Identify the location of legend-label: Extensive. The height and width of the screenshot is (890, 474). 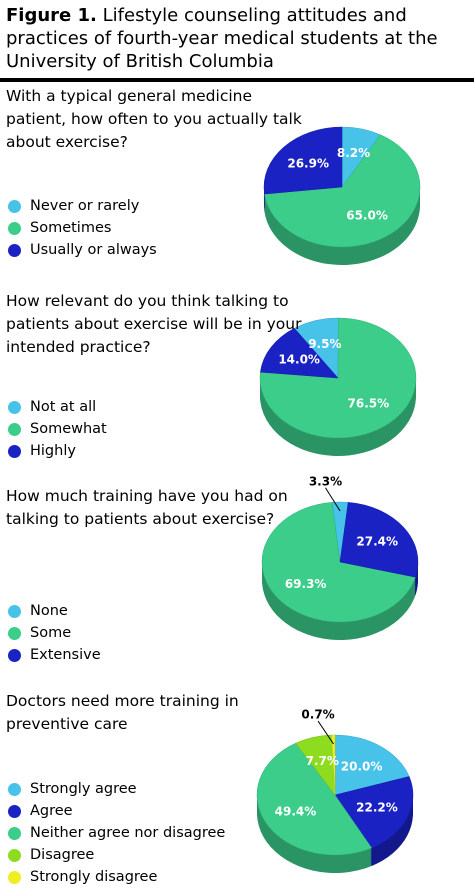
(65, 655).